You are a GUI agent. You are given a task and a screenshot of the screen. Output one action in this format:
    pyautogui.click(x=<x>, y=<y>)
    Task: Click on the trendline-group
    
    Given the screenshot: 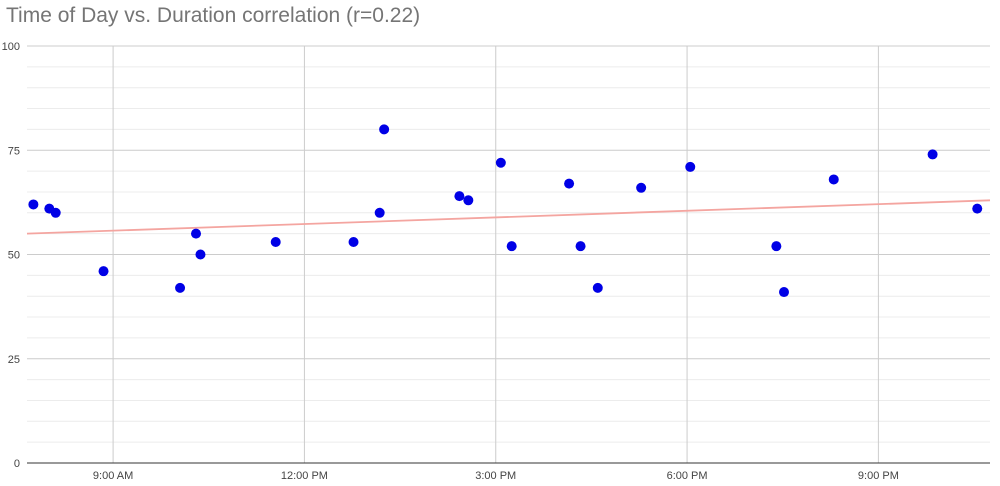 What is the action you would take?
    pyautogui.click(x=508, y=217)
    